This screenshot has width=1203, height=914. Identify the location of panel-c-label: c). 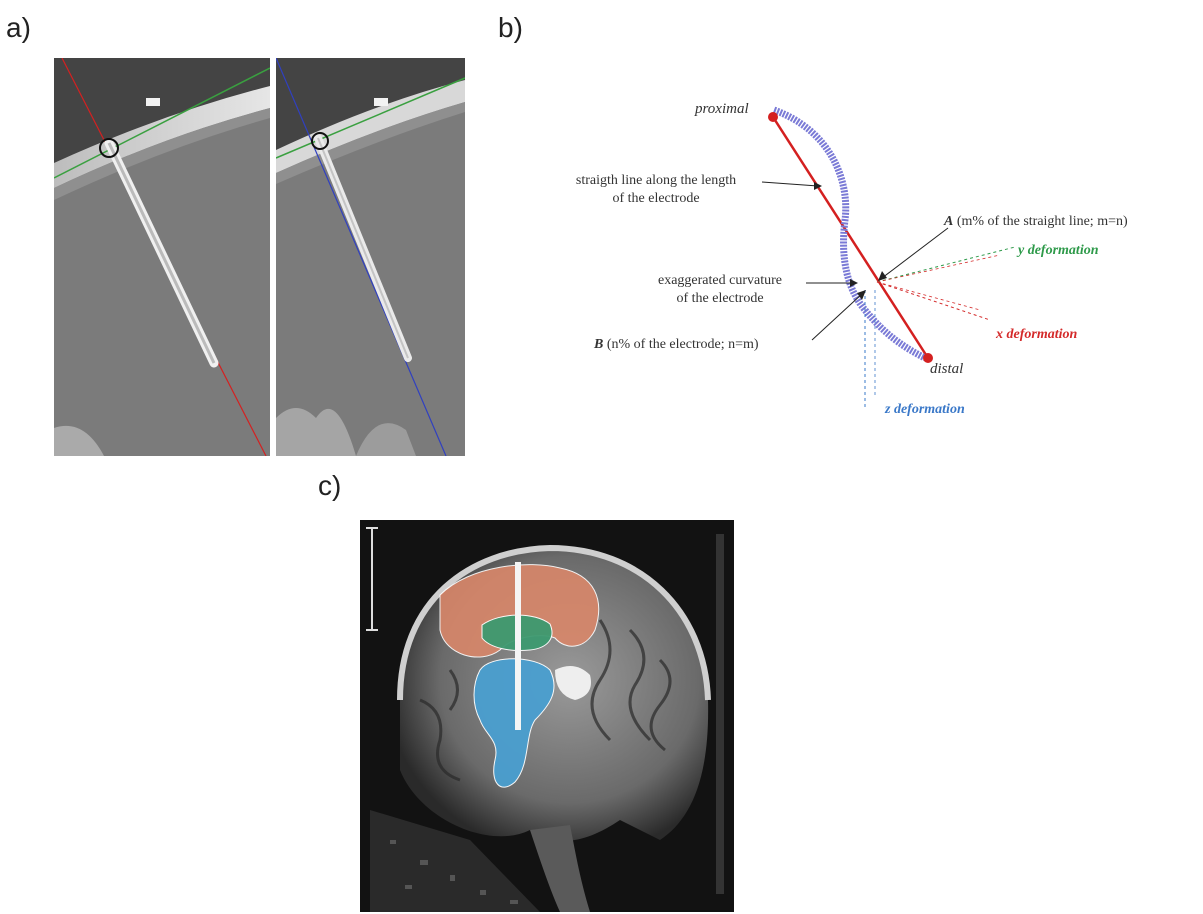
(330, 485).